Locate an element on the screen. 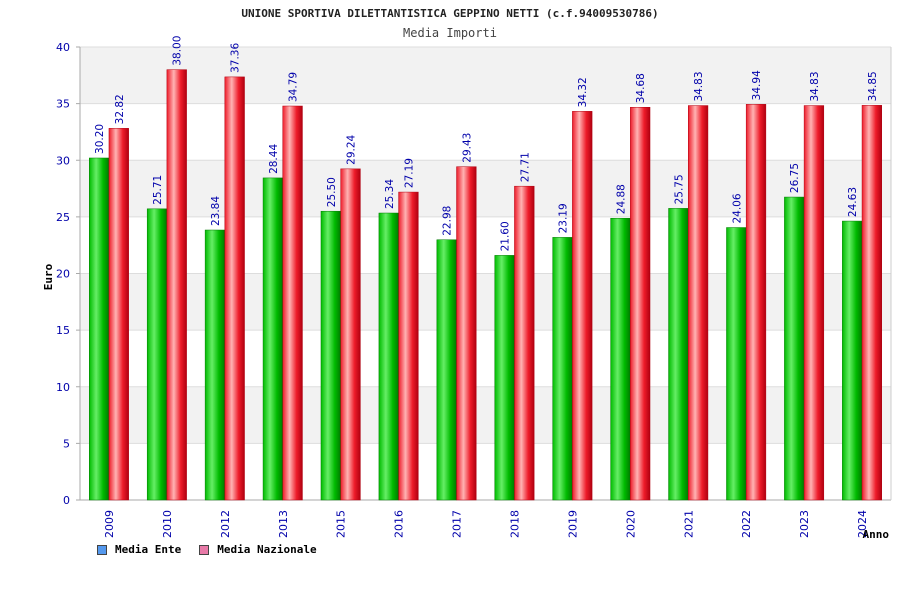 This screenshot has width=900, height=600. value-label-media-ente: 23.84 is located at coordinates (216, 211).